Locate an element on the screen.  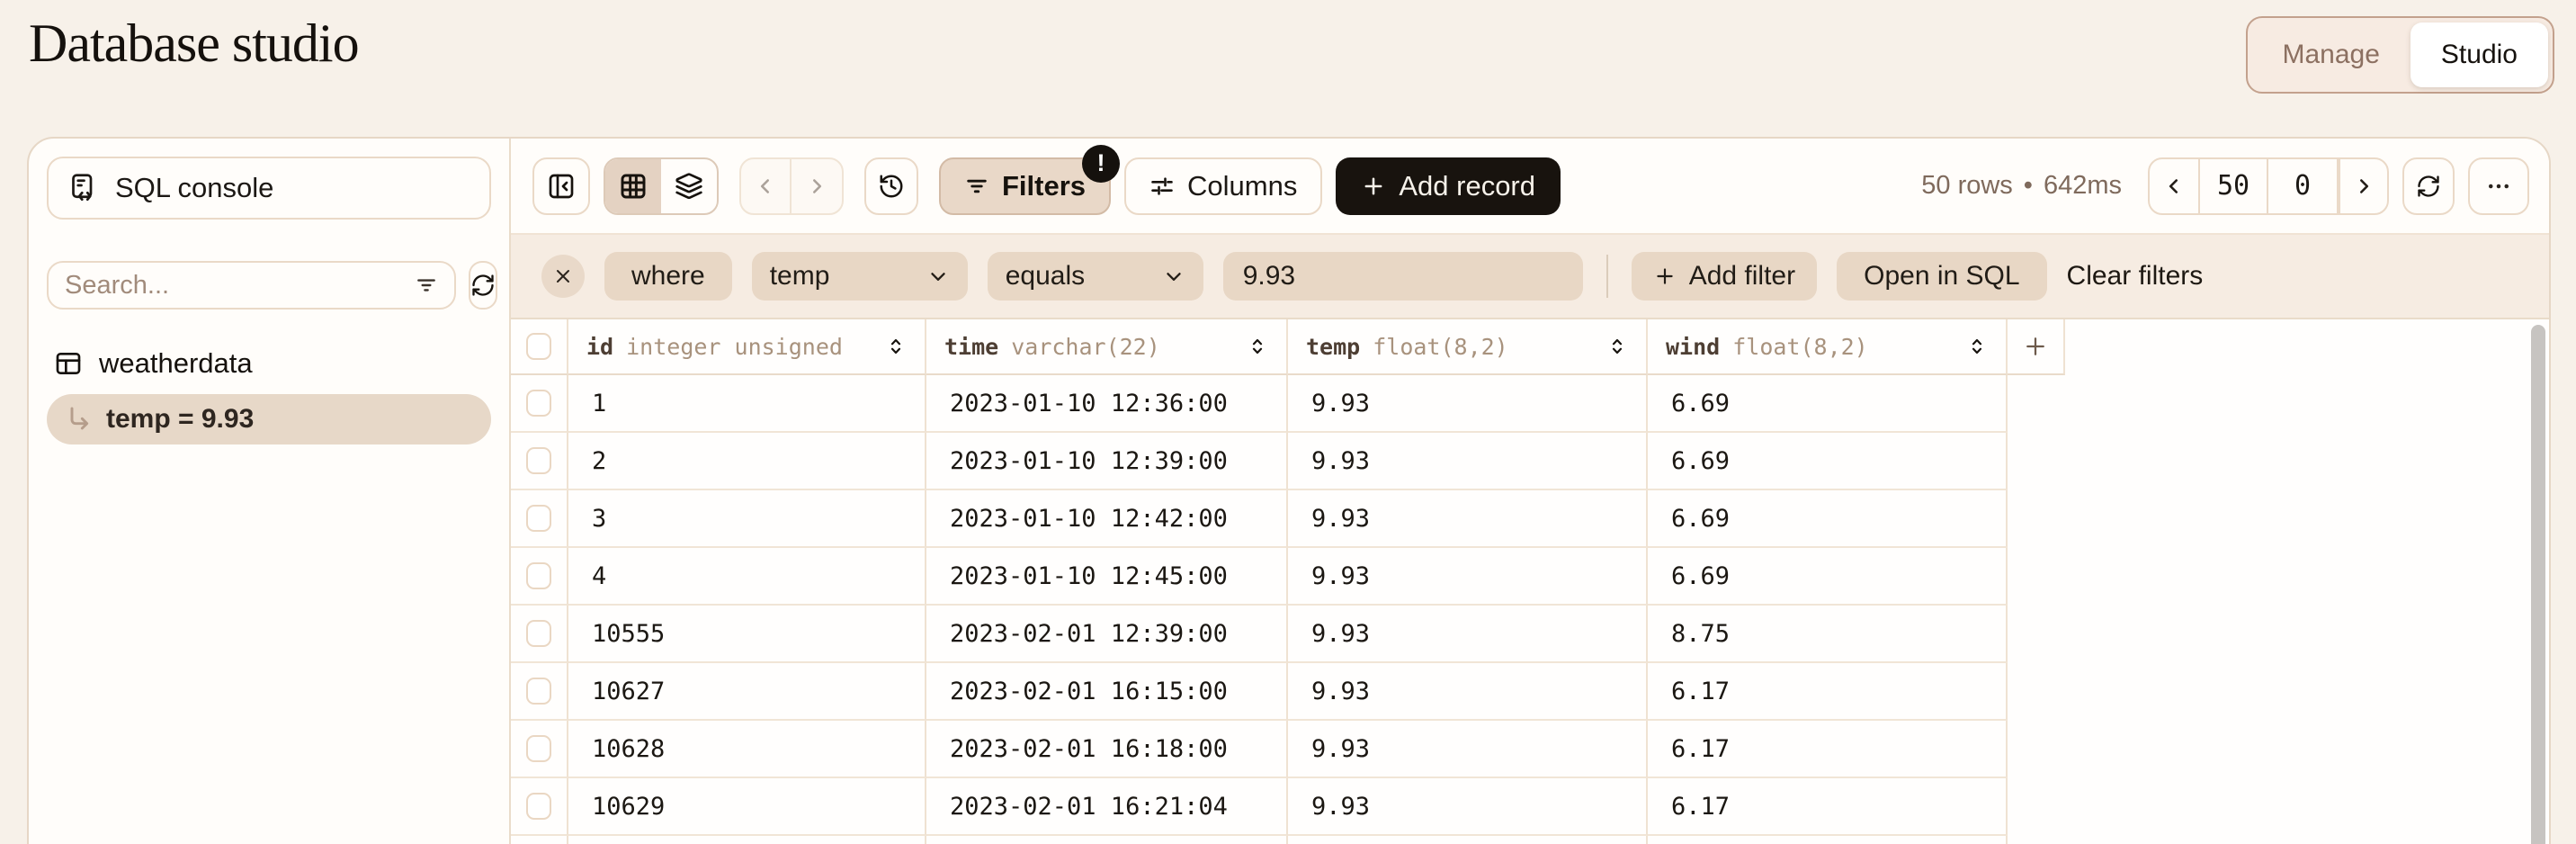
plus-icon is located at coordinates (1665, 276).